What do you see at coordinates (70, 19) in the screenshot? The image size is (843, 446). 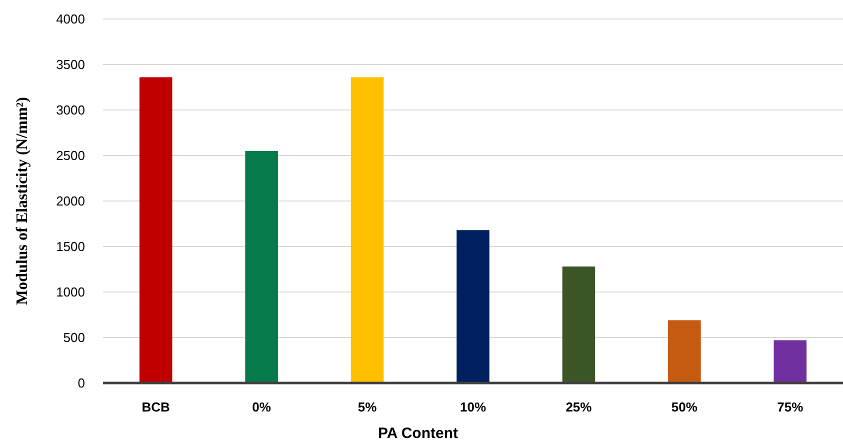 I see `y-tick-label: 4000` at bounding box center [70, 19].